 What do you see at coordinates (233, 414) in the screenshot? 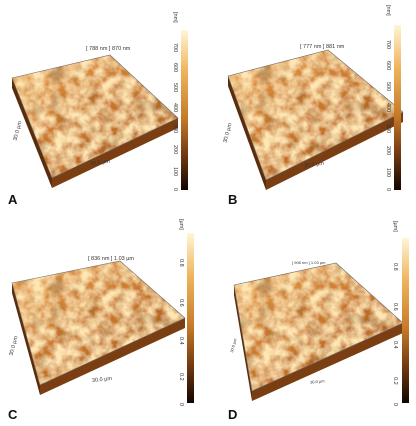
I see `panel-letter: D` at bounding box center [233, 414].